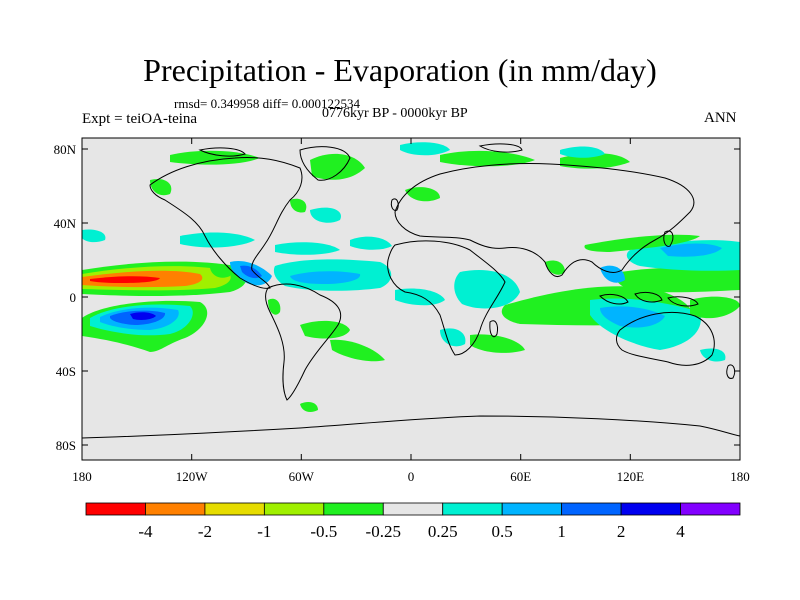  Describe the element at coordinates (65, 149) in the screenshot. I see `lat-tick-label: 80N` at that location.